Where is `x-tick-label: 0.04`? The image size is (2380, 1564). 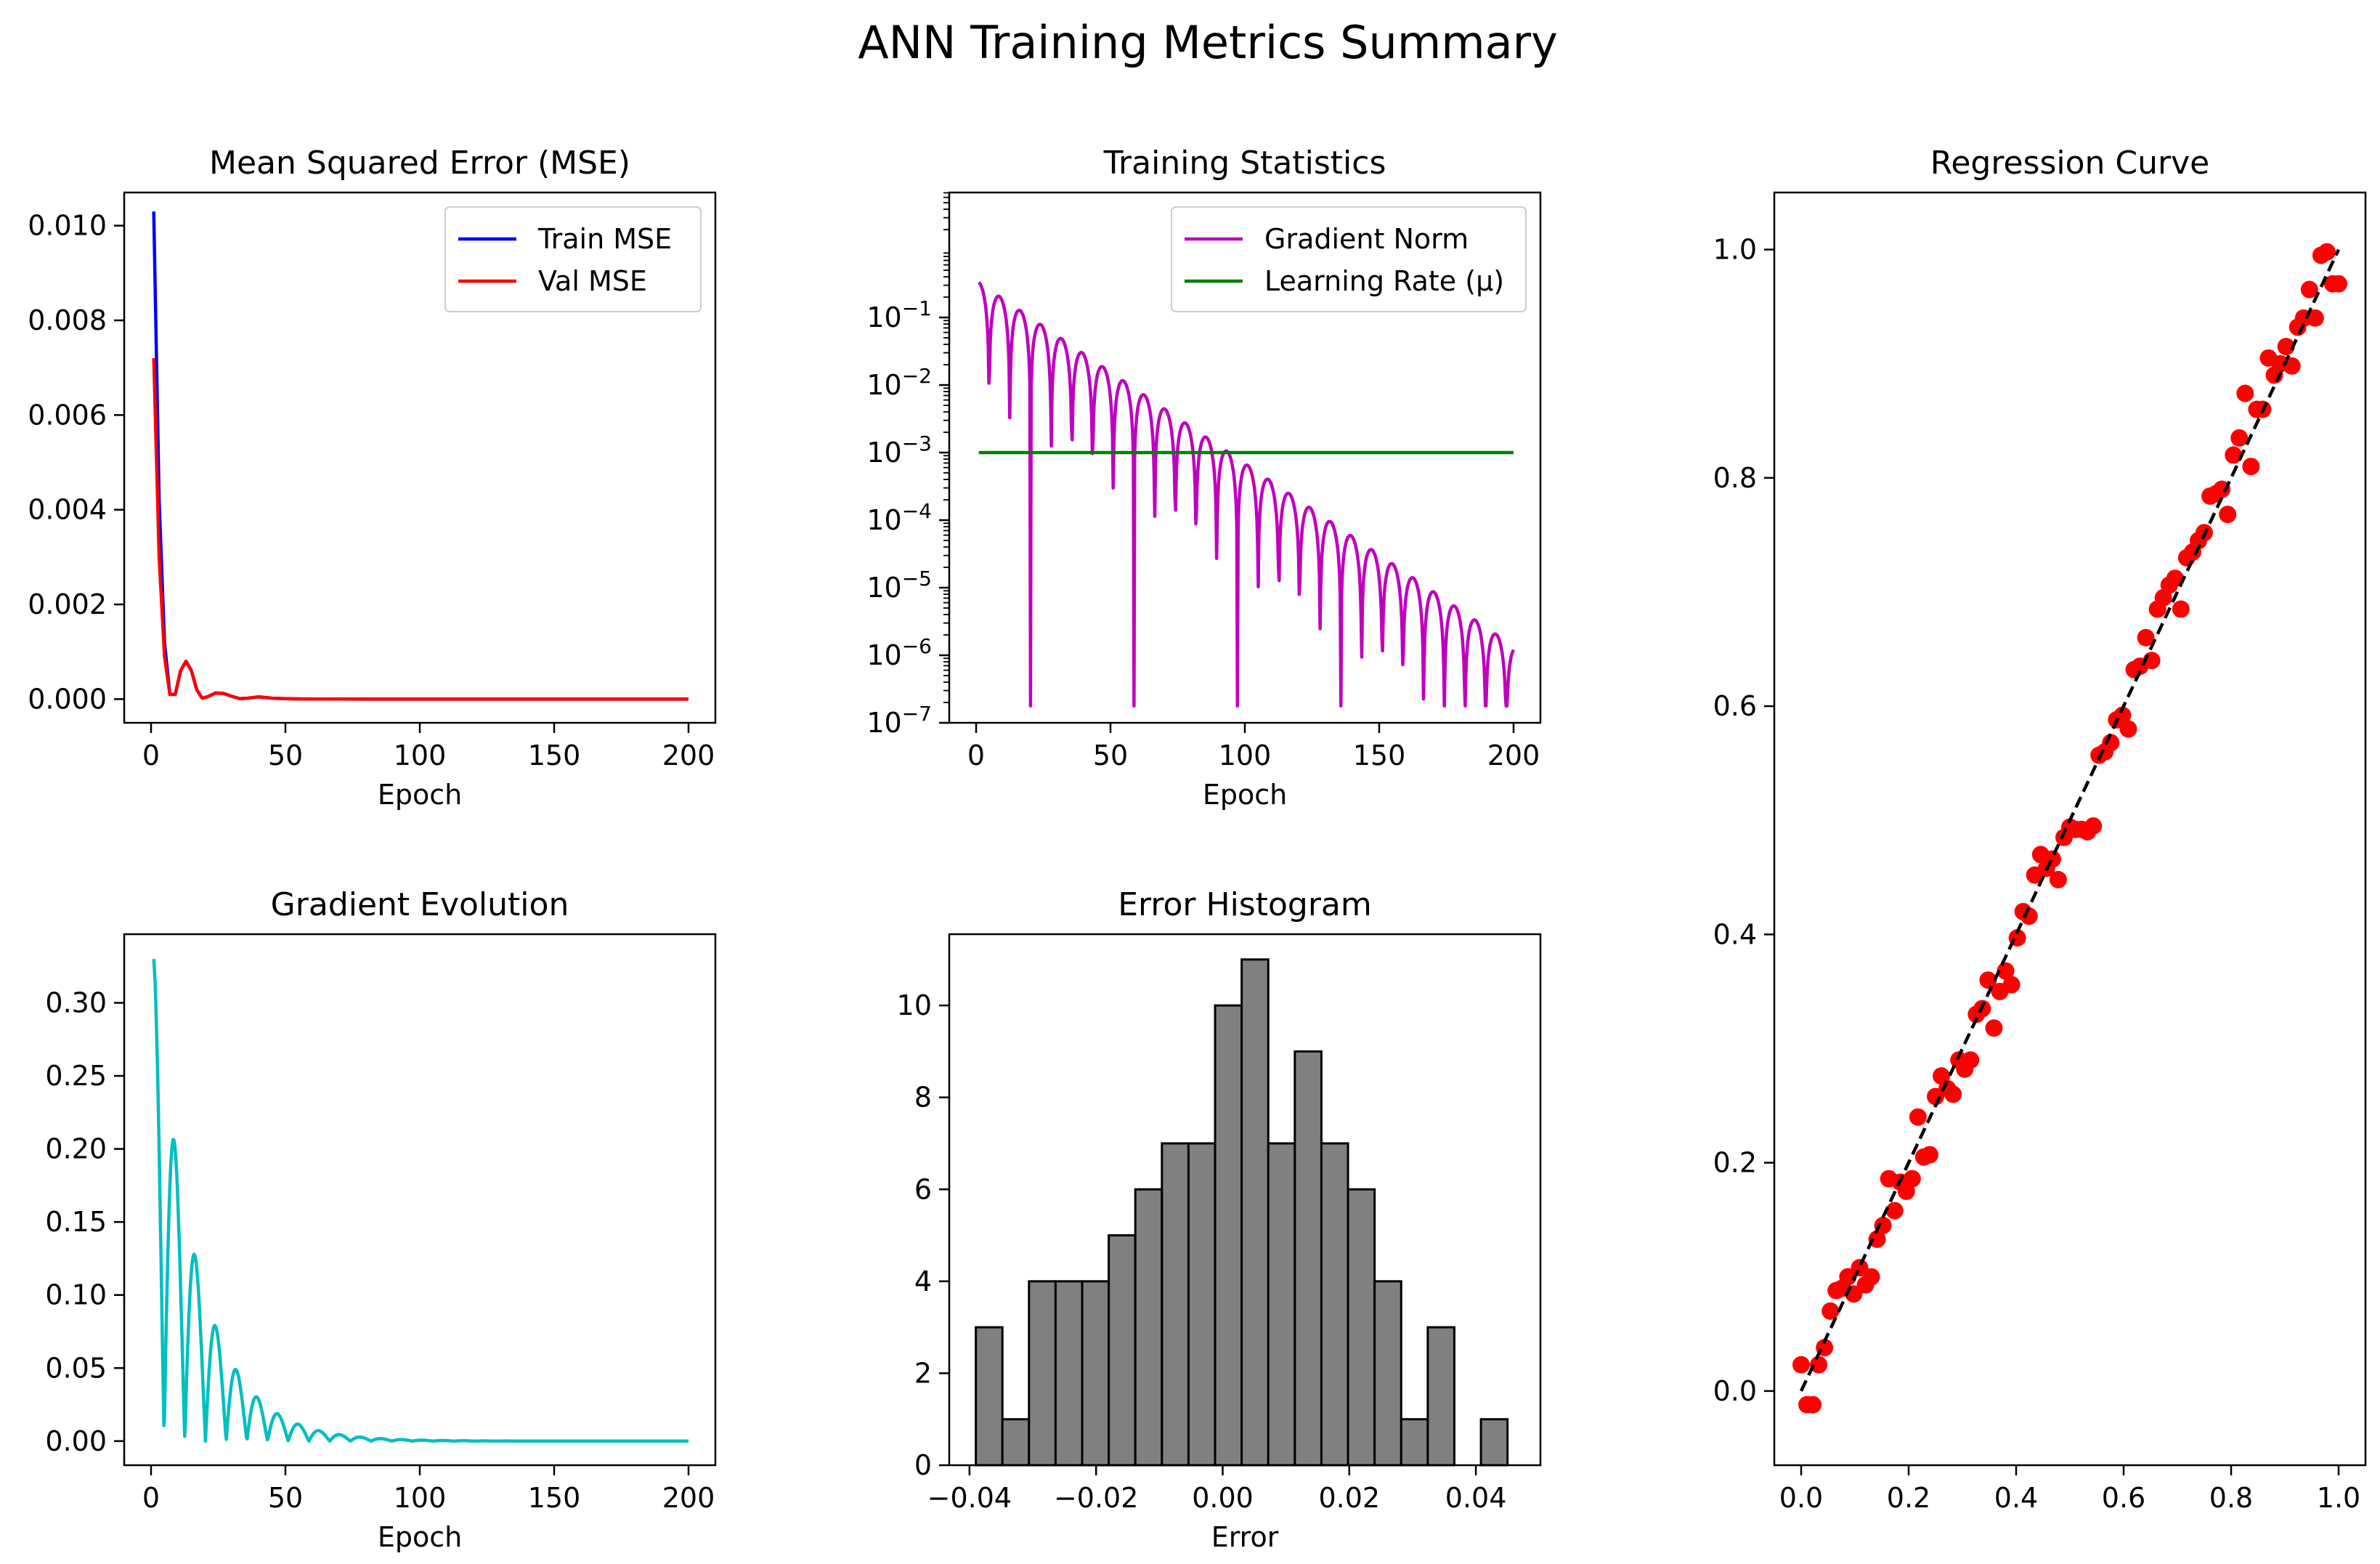
x-tick-label: 0.04 is located at coordinates (1476, 1498).